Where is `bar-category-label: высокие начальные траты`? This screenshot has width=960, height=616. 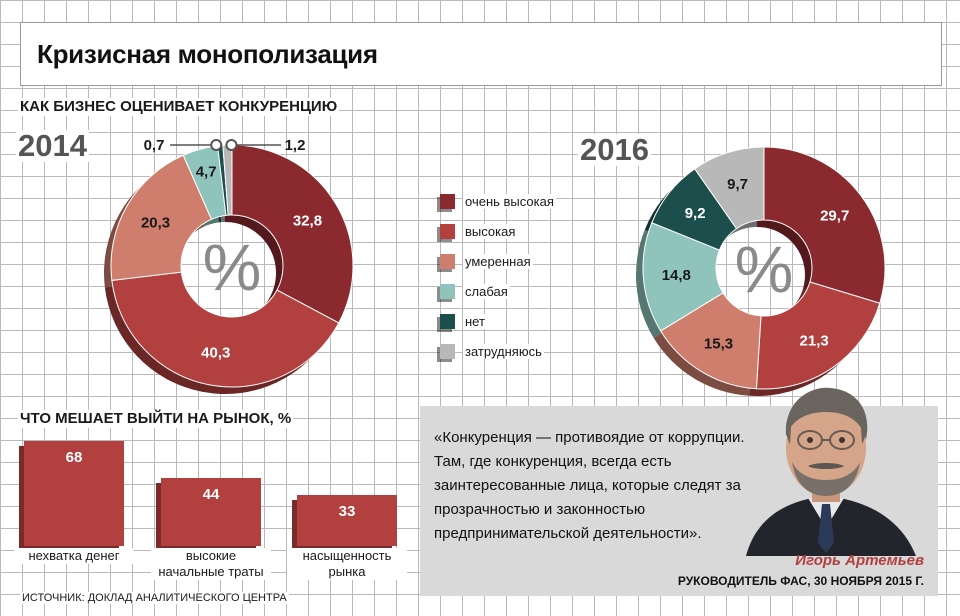
bar-category-label: высокие начальные траты is located at coordinates (211, 564).